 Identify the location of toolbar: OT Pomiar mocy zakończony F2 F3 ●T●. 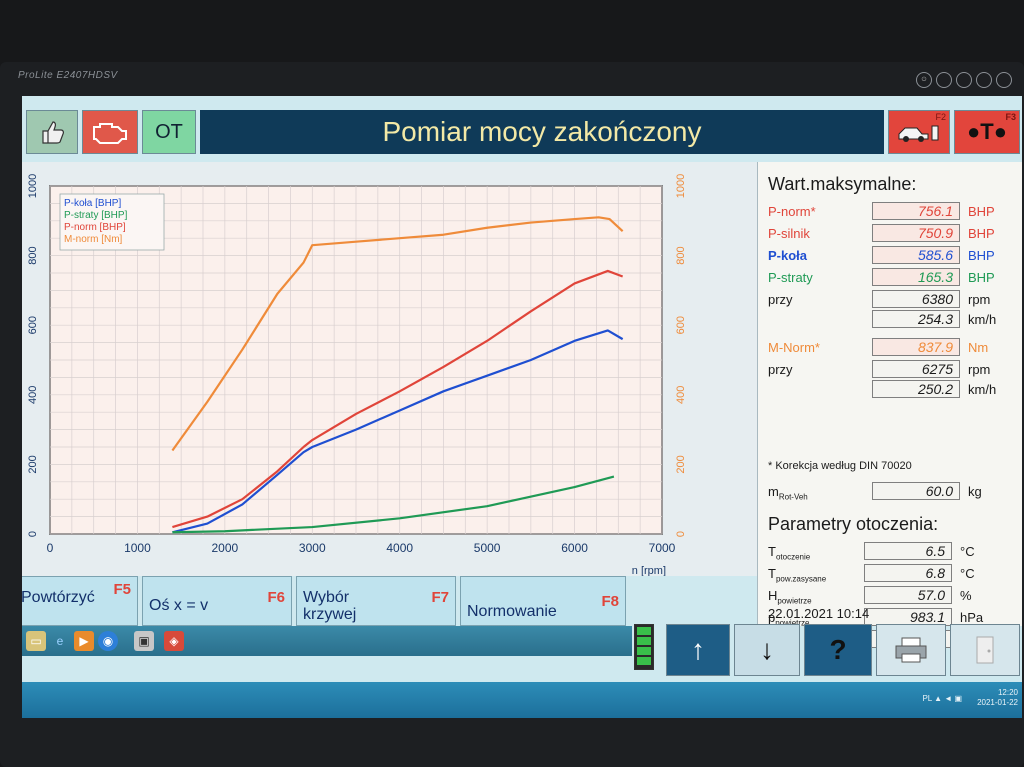
(522, 134).